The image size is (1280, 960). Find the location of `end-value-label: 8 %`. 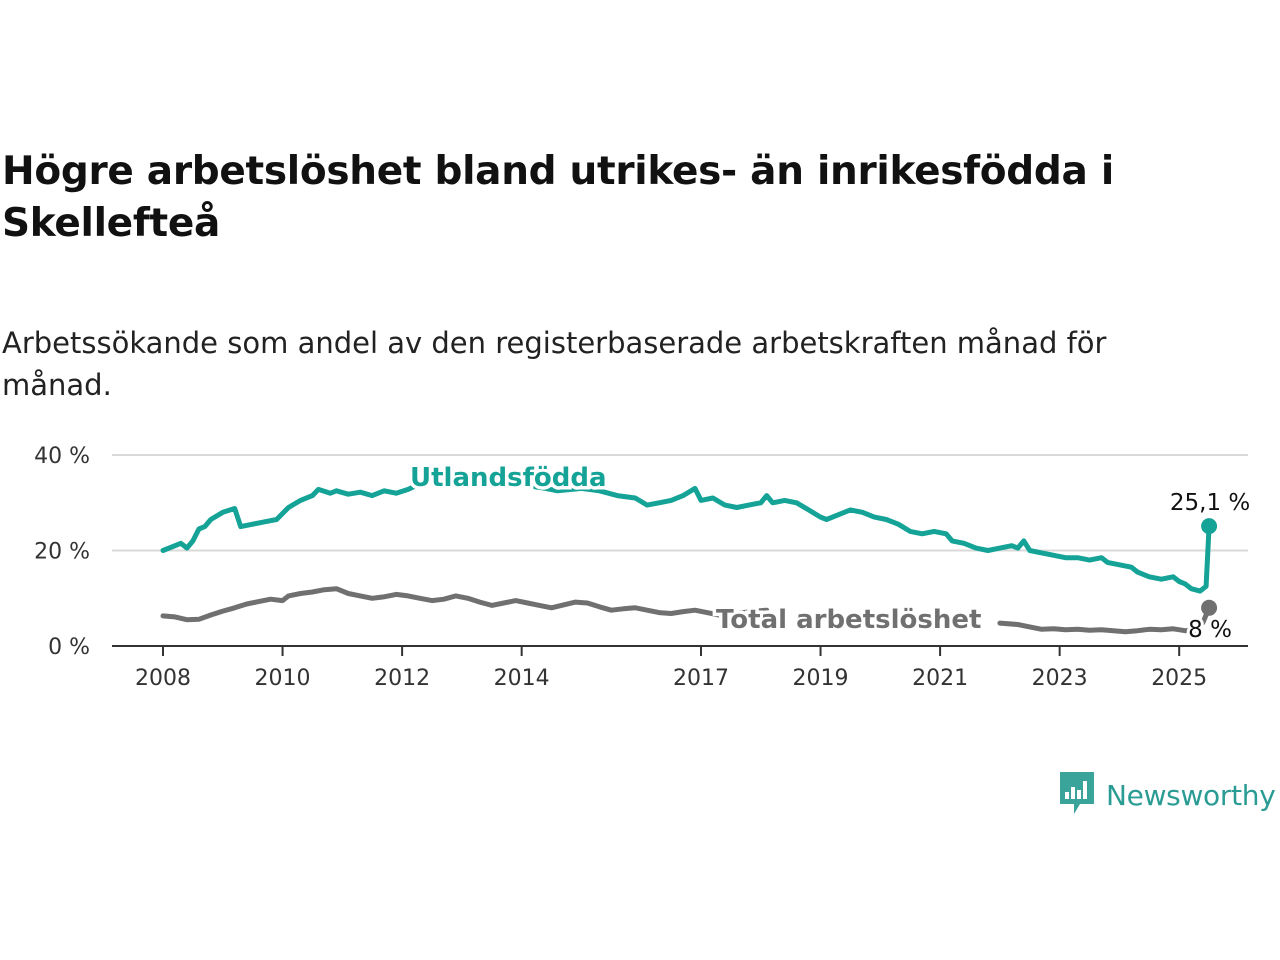

end-value-label: 8 % is located at coordinates (1210, 630).